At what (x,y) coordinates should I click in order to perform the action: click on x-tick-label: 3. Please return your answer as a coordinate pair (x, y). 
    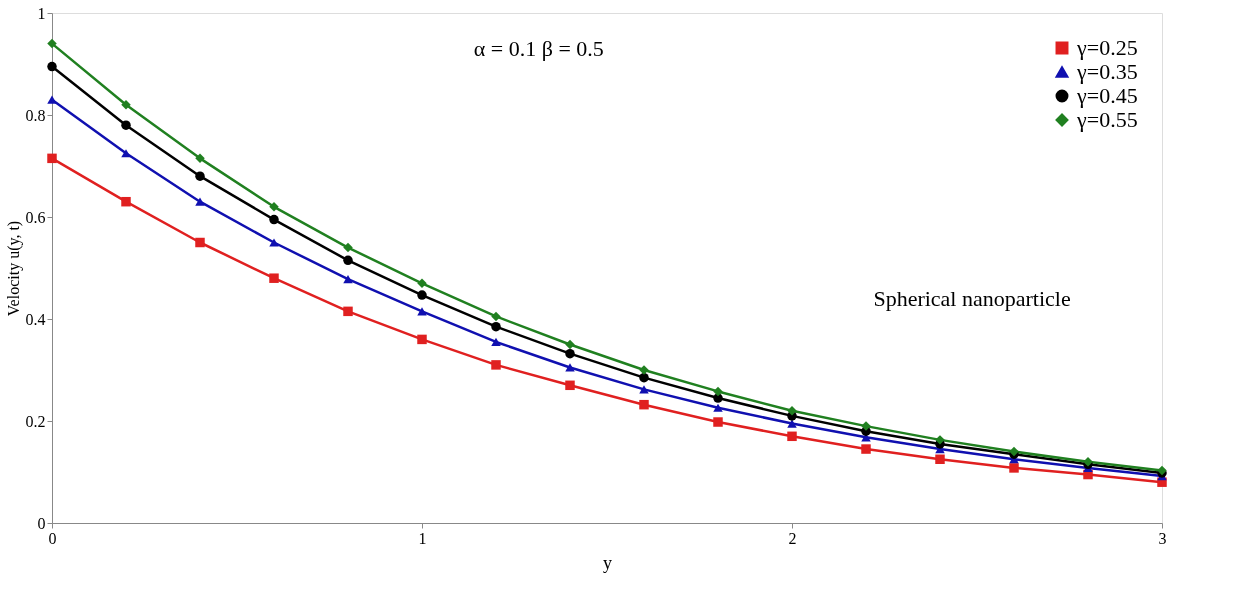
    Looking at the image, I should click on (1162, 538).